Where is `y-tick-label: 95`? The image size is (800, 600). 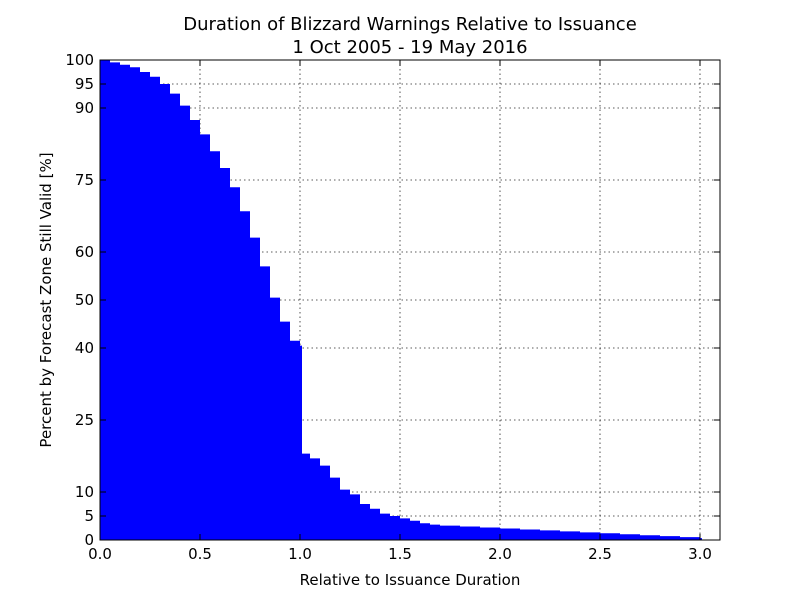 y-tick-label: 95 is located at coordinates (84, 84).